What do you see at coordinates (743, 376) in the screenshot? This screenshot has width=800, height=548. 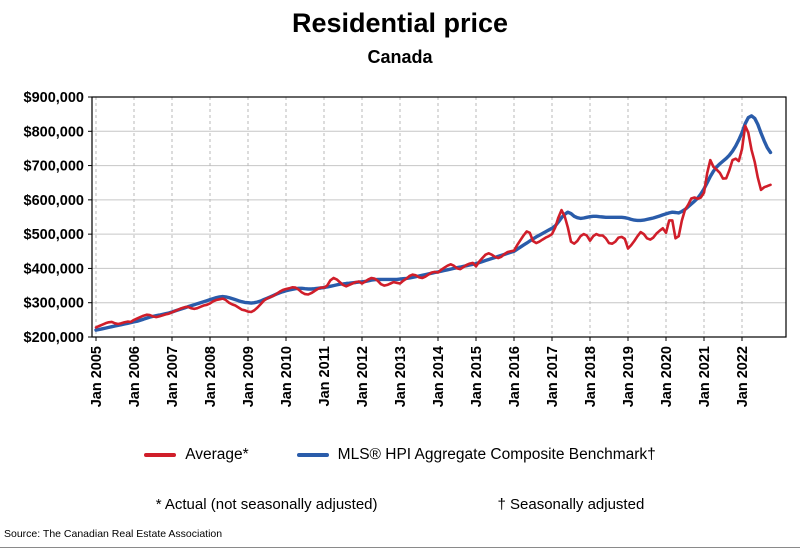 I see `x-axis-label: Jan 2022` at bounding box center [743, 376].